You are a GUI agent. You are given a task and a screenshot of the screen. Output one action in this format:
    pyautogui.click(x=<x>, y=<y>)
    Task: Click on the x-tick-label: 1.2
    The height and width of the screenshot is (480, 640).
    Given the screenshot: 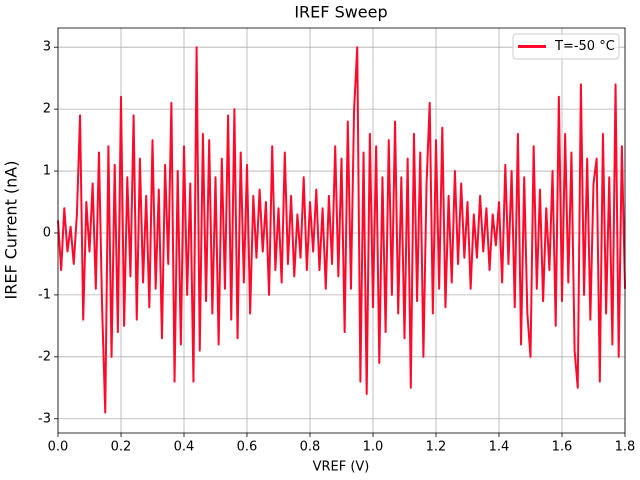 What is the action you would take?
    pyautogui.click(x=436, y=447)
    